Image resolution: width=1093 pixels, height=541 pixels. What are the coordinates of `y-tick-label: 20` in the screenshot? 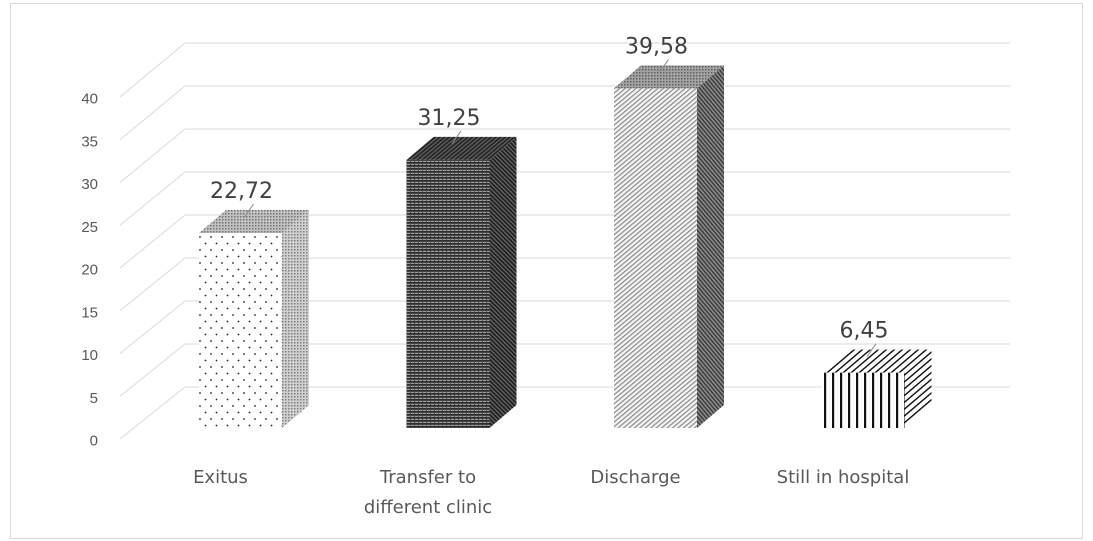 It's located at (89, 270).